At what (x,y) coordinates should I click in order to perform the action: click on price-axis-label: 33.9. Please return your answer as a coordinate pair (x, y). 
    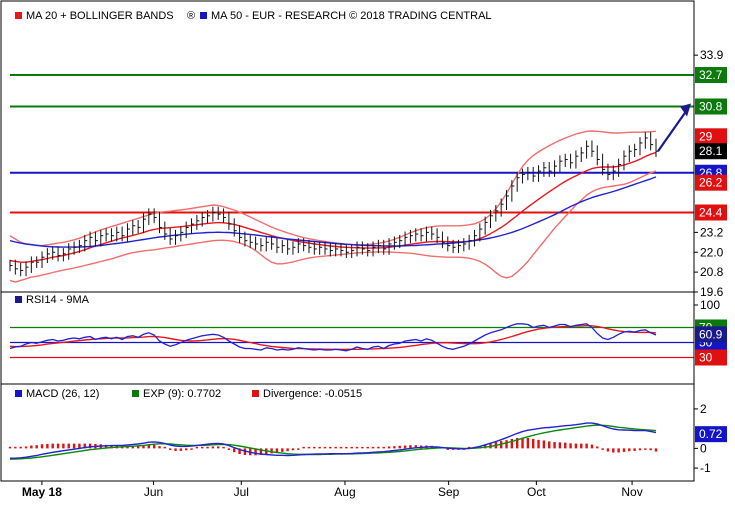
    Looking at the image, I should click on (712, 55).